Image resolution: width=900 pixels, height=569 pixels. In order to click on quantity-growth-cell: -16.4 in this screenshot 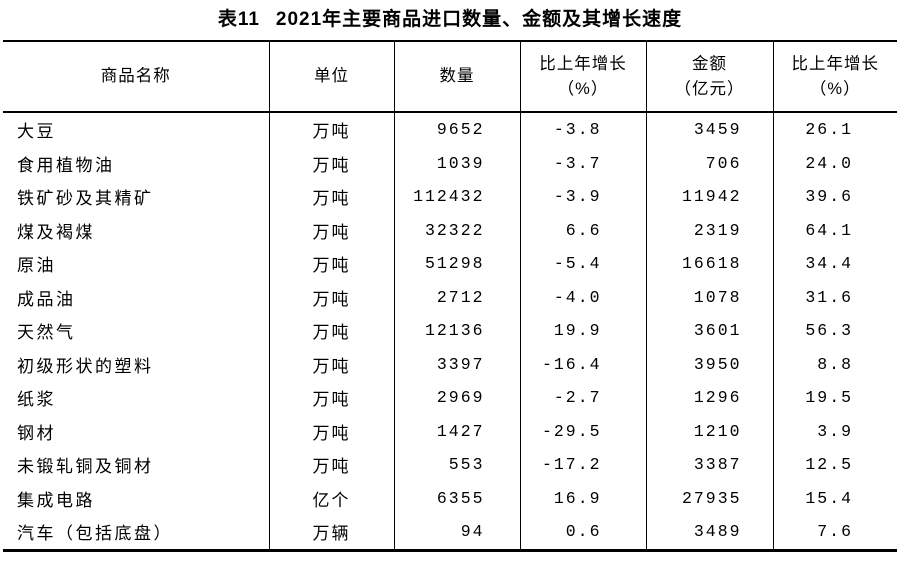, I will do `click(582, 364)`.